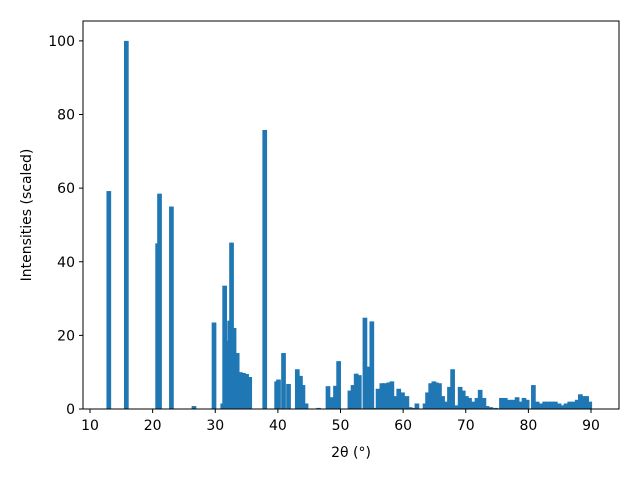 This screenshot has width=640, height=484. I want to click on y-tick-label: 80, so click(66, 116).